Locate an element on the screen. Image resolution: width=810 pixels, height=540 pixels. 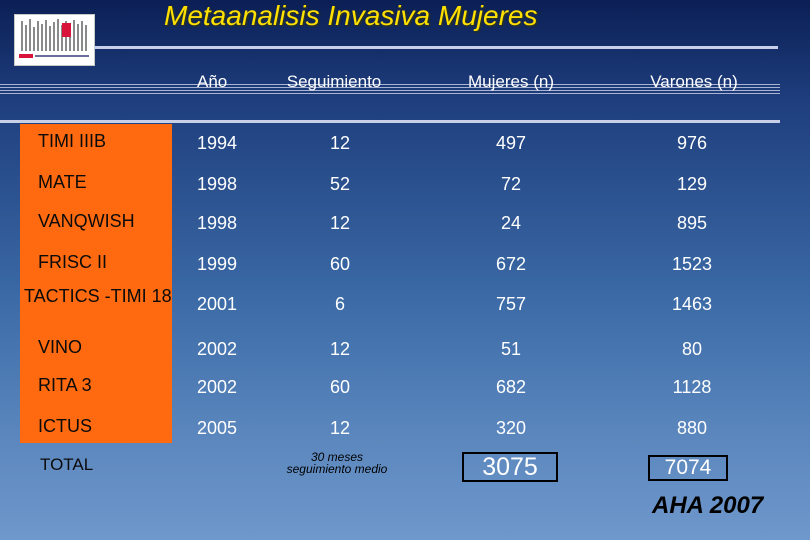
cell-women: 497 is located at coordinates (511, 143).